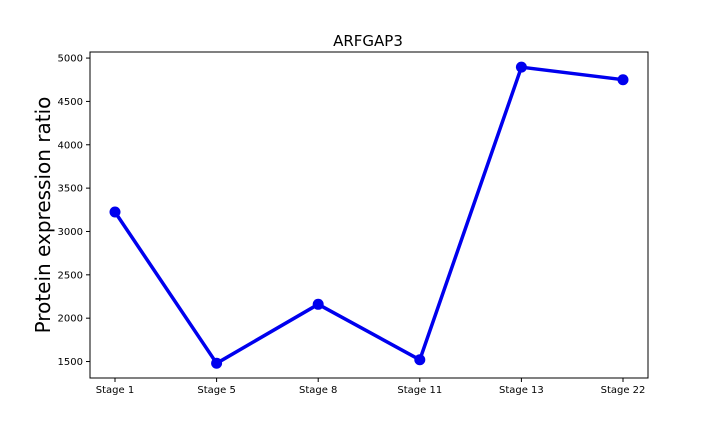 The width and height of the screenshot is (720, 432). I want to click on y-tick-label: 3500, so click(70, 189).